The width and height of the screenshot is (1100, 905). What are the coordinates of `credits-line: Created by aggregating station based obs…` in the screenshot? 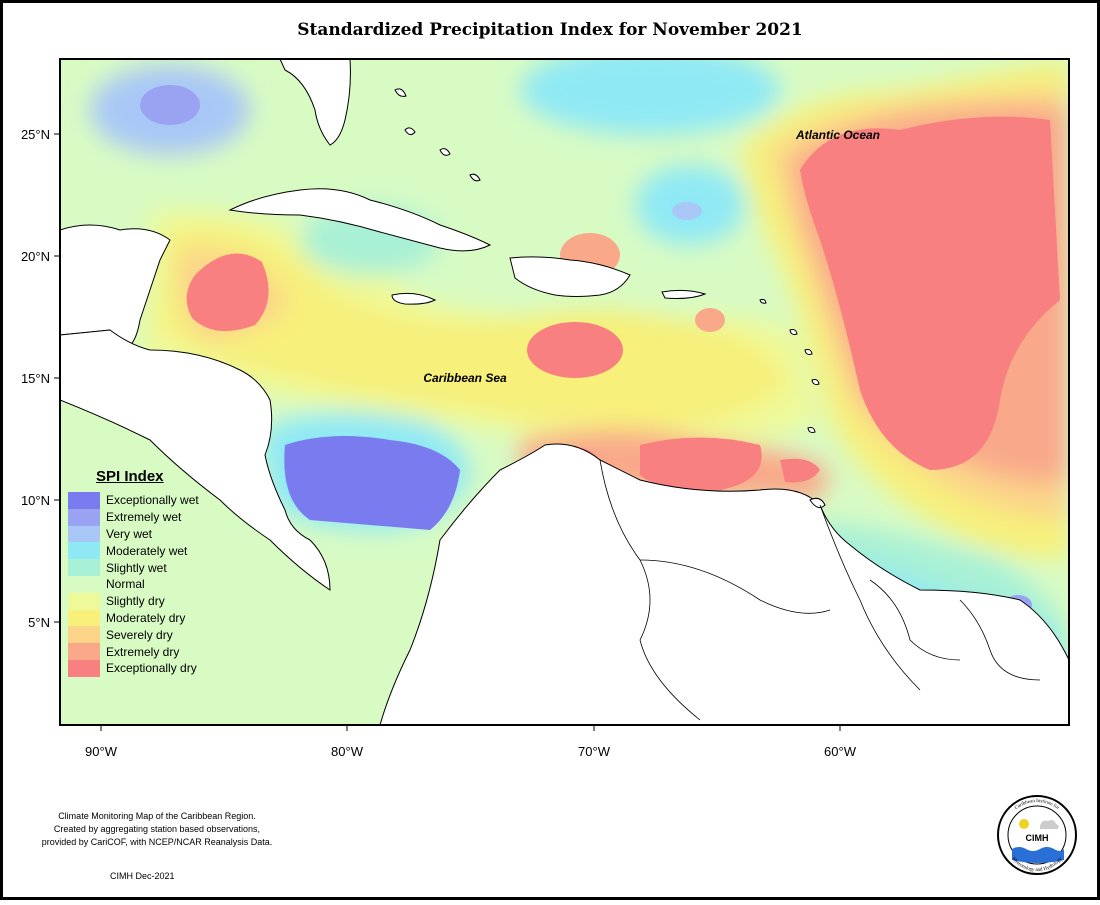 It's located at (157, 829).